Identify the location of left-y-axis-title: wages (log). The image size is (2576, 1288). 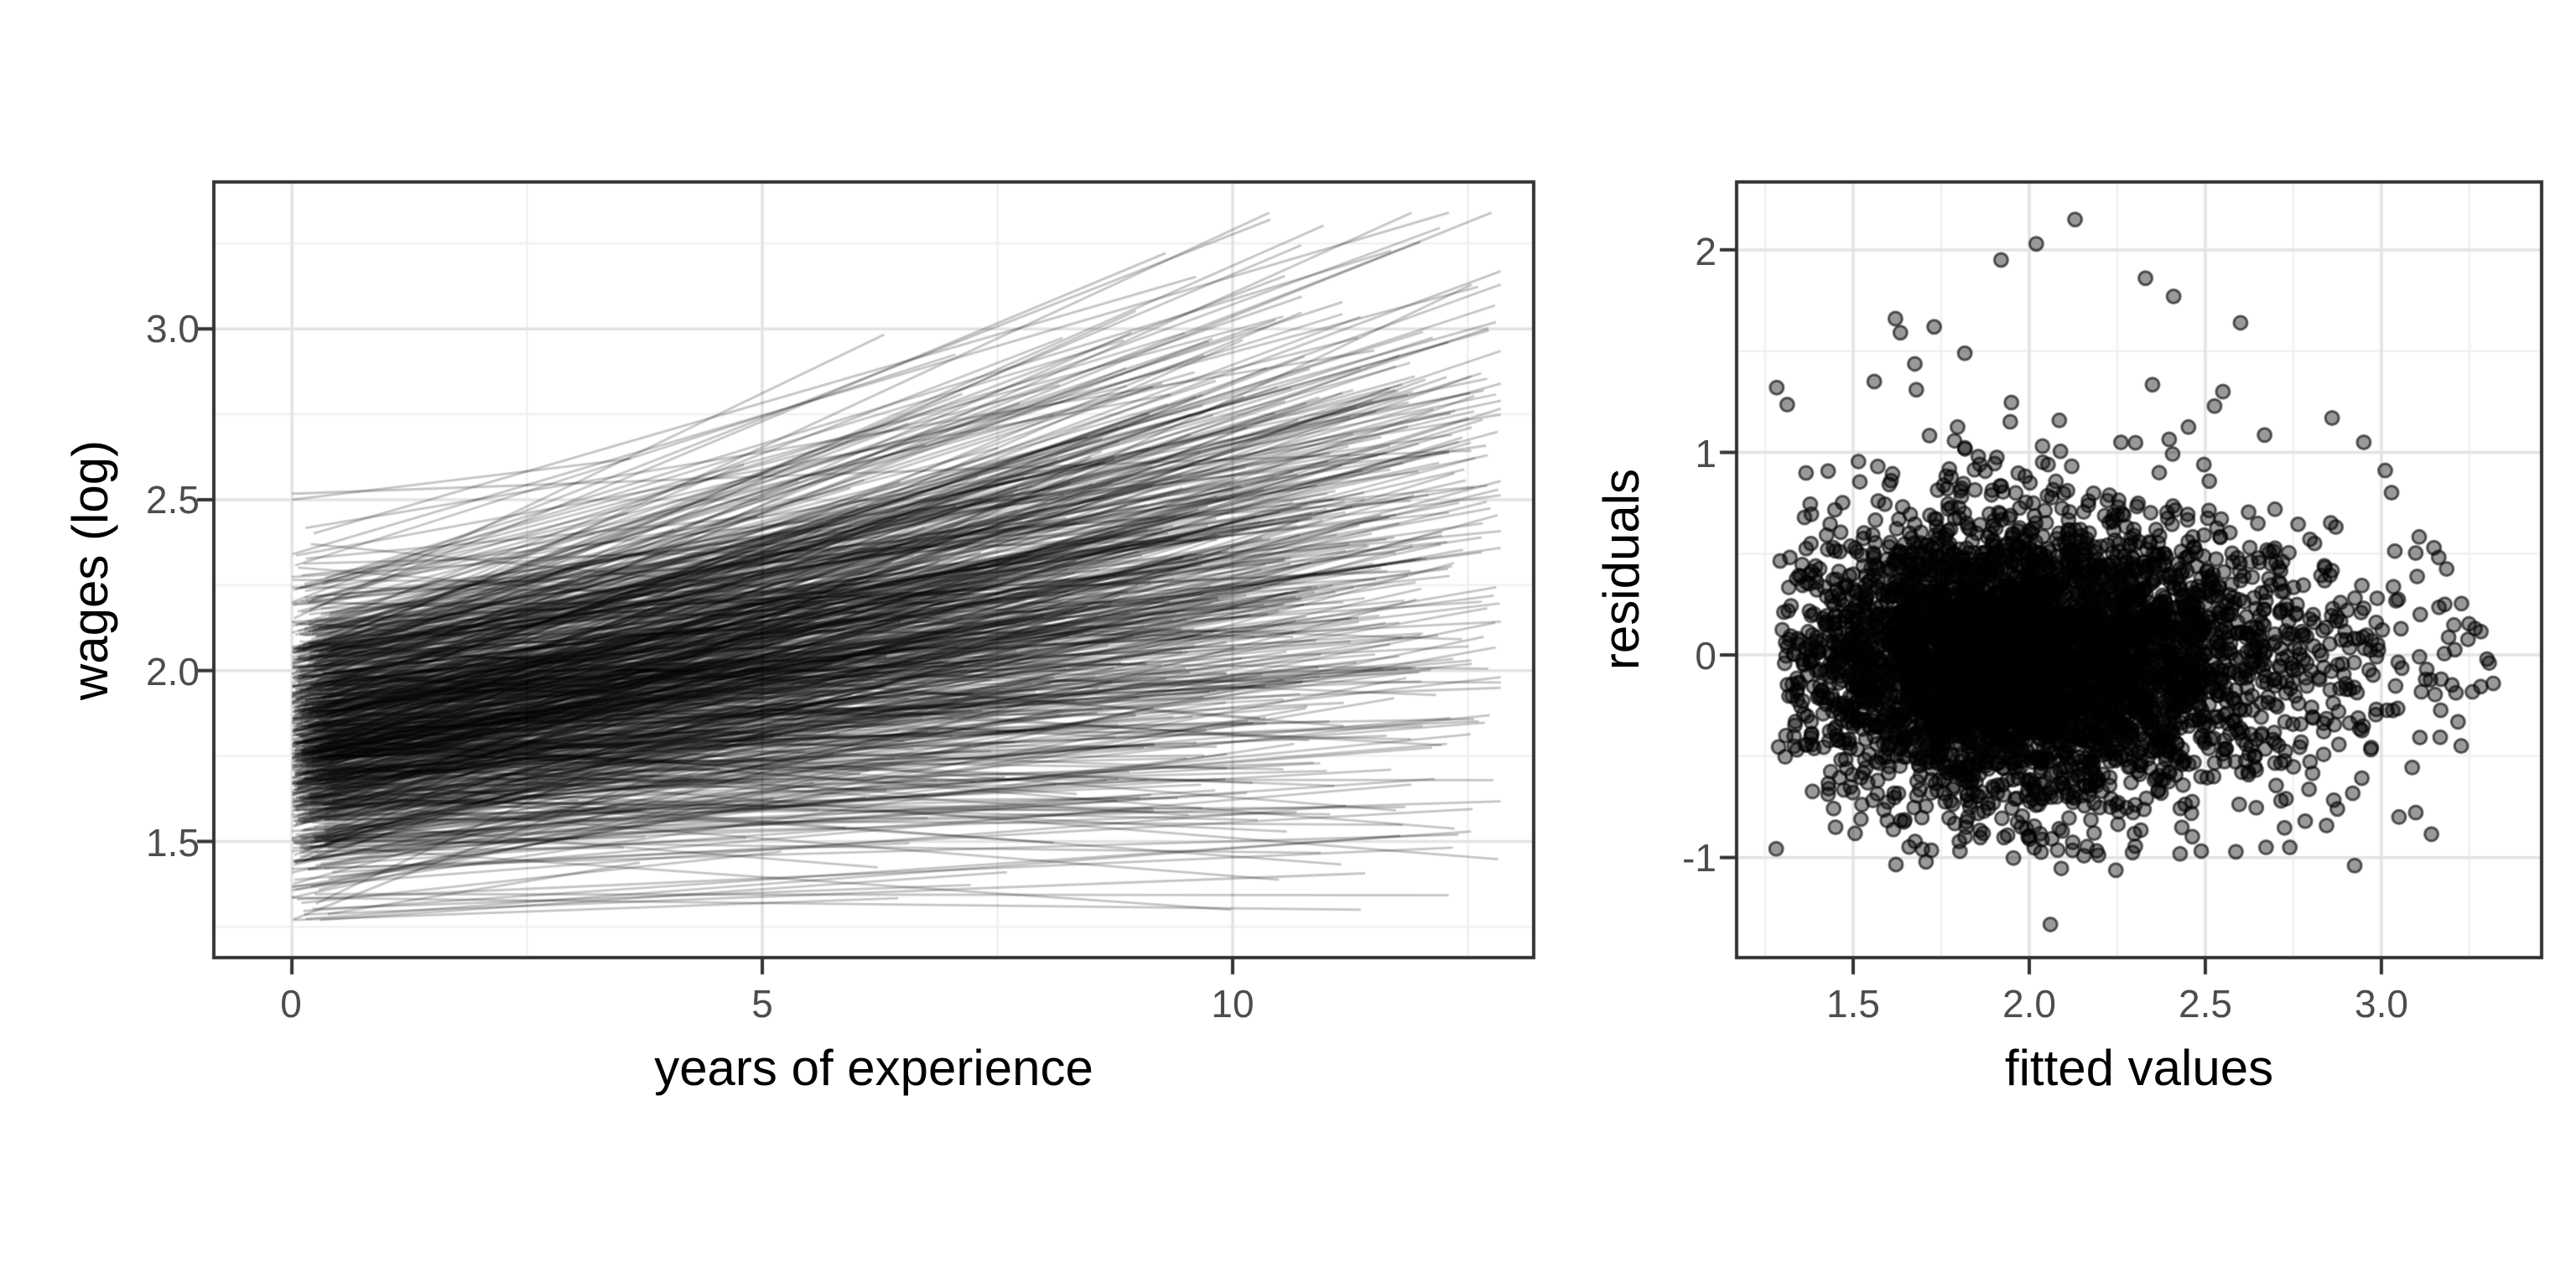
(90, 570).